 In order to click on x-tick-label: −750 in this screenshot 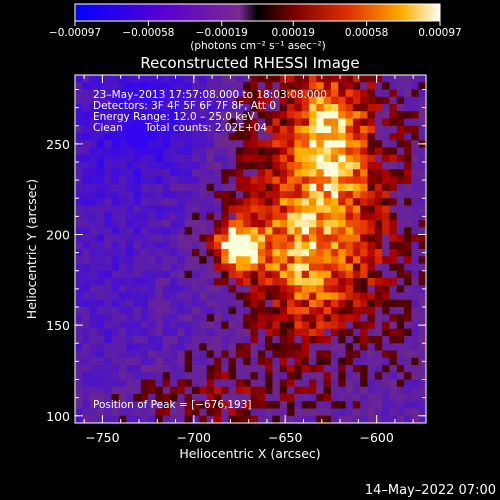, I will do `click(102, 437)`.